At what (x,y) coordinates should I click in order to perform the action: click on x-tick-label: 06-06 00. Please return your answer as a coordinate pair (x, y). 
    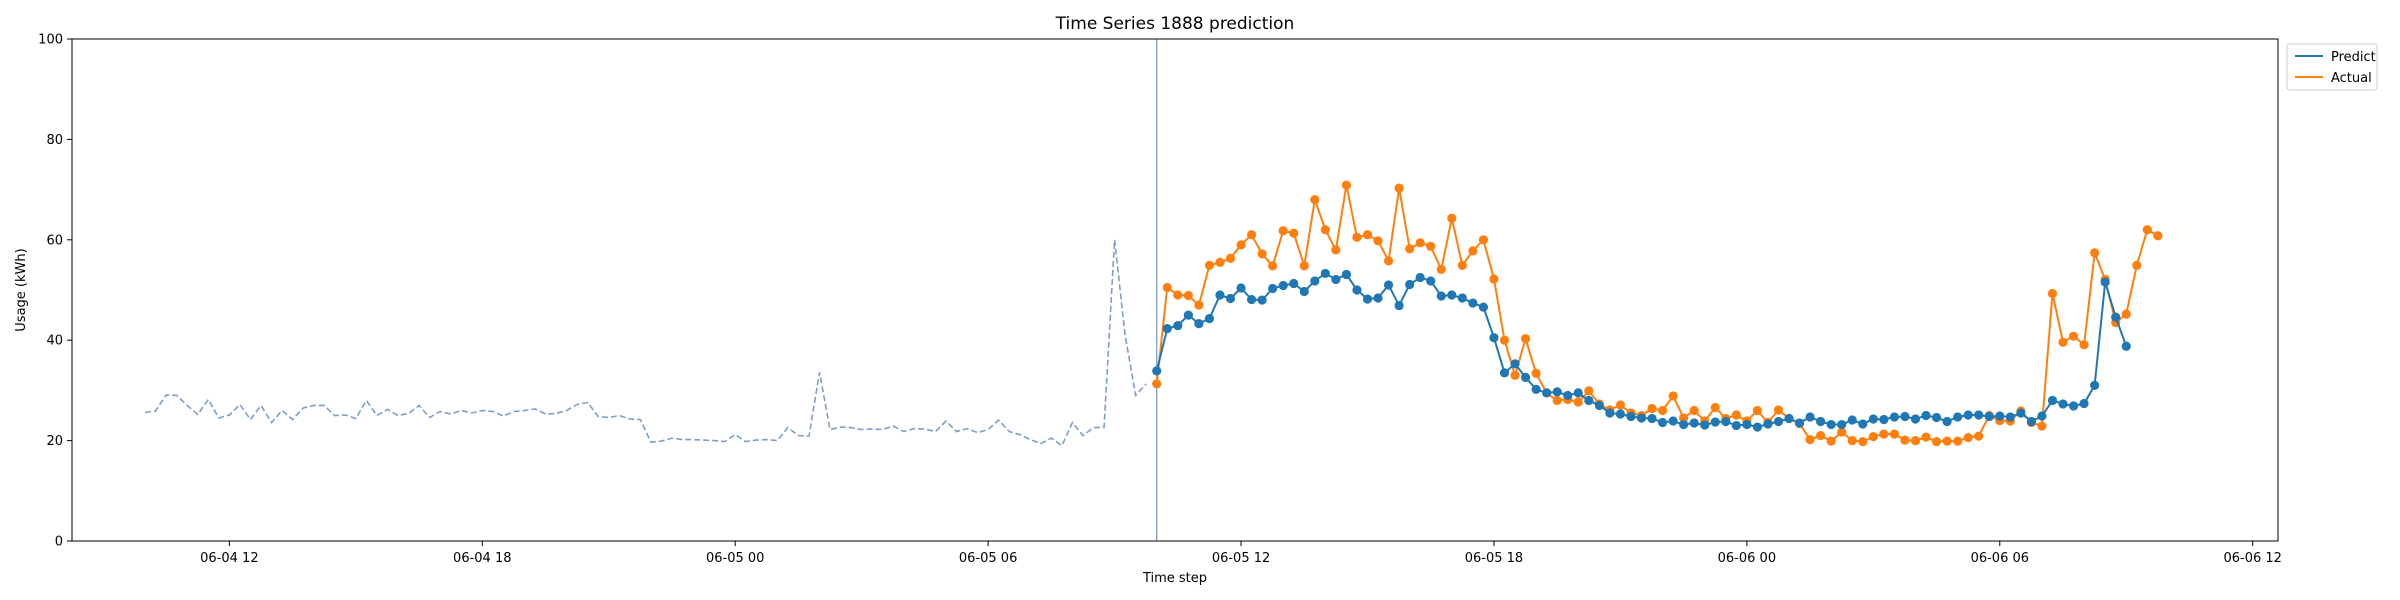
    Looking at the image, I should click on (1747, 558).